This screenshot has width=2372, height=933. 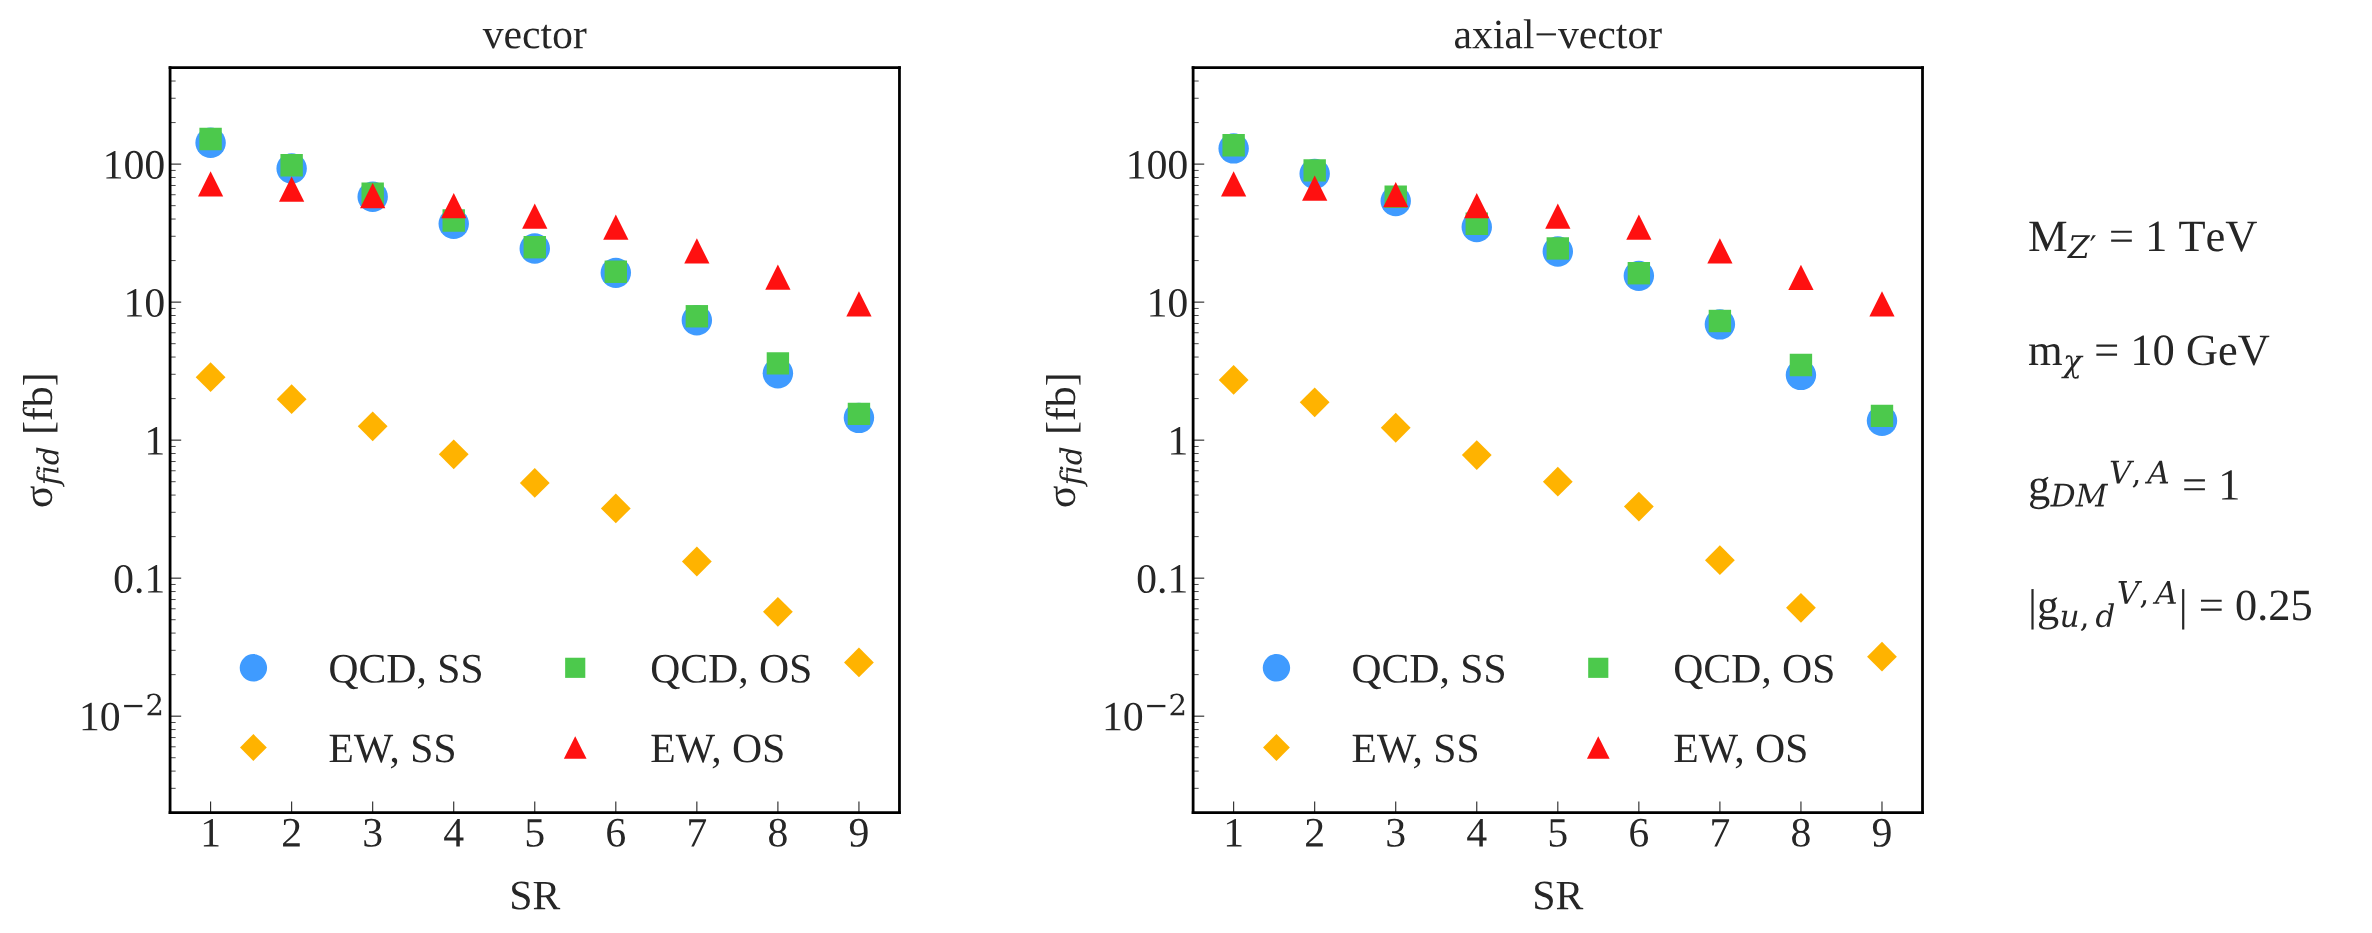 I want to click on text: g$_{DM}$$^{V,A}$ = 1, so click(x=2133, y=485).